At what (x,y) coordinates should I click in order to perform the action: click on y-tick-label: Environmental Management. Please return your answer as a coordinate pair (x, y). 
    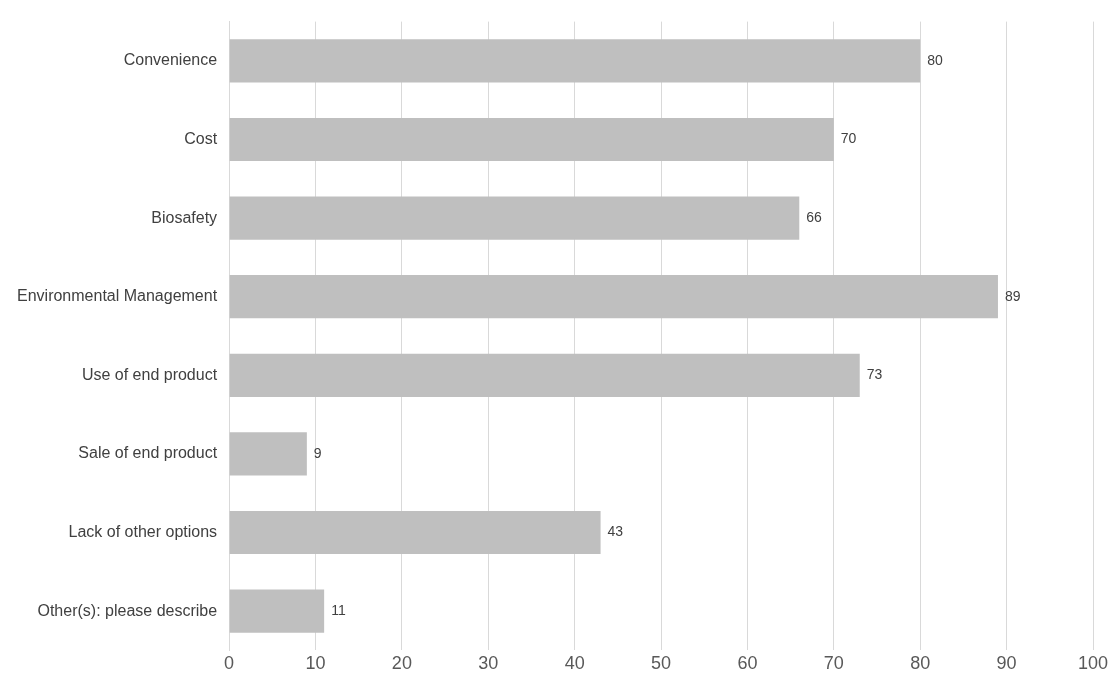
    Looking at the image, I should click on (117, 296).